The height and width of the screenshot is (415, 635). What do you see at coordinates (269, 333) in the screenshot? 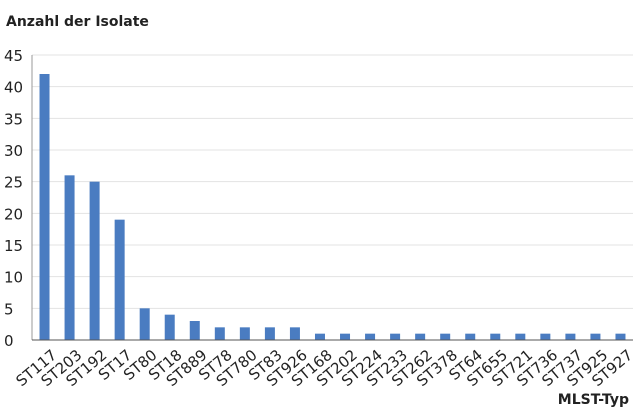
I see `bar-st83` at bounding box center [269, 333].